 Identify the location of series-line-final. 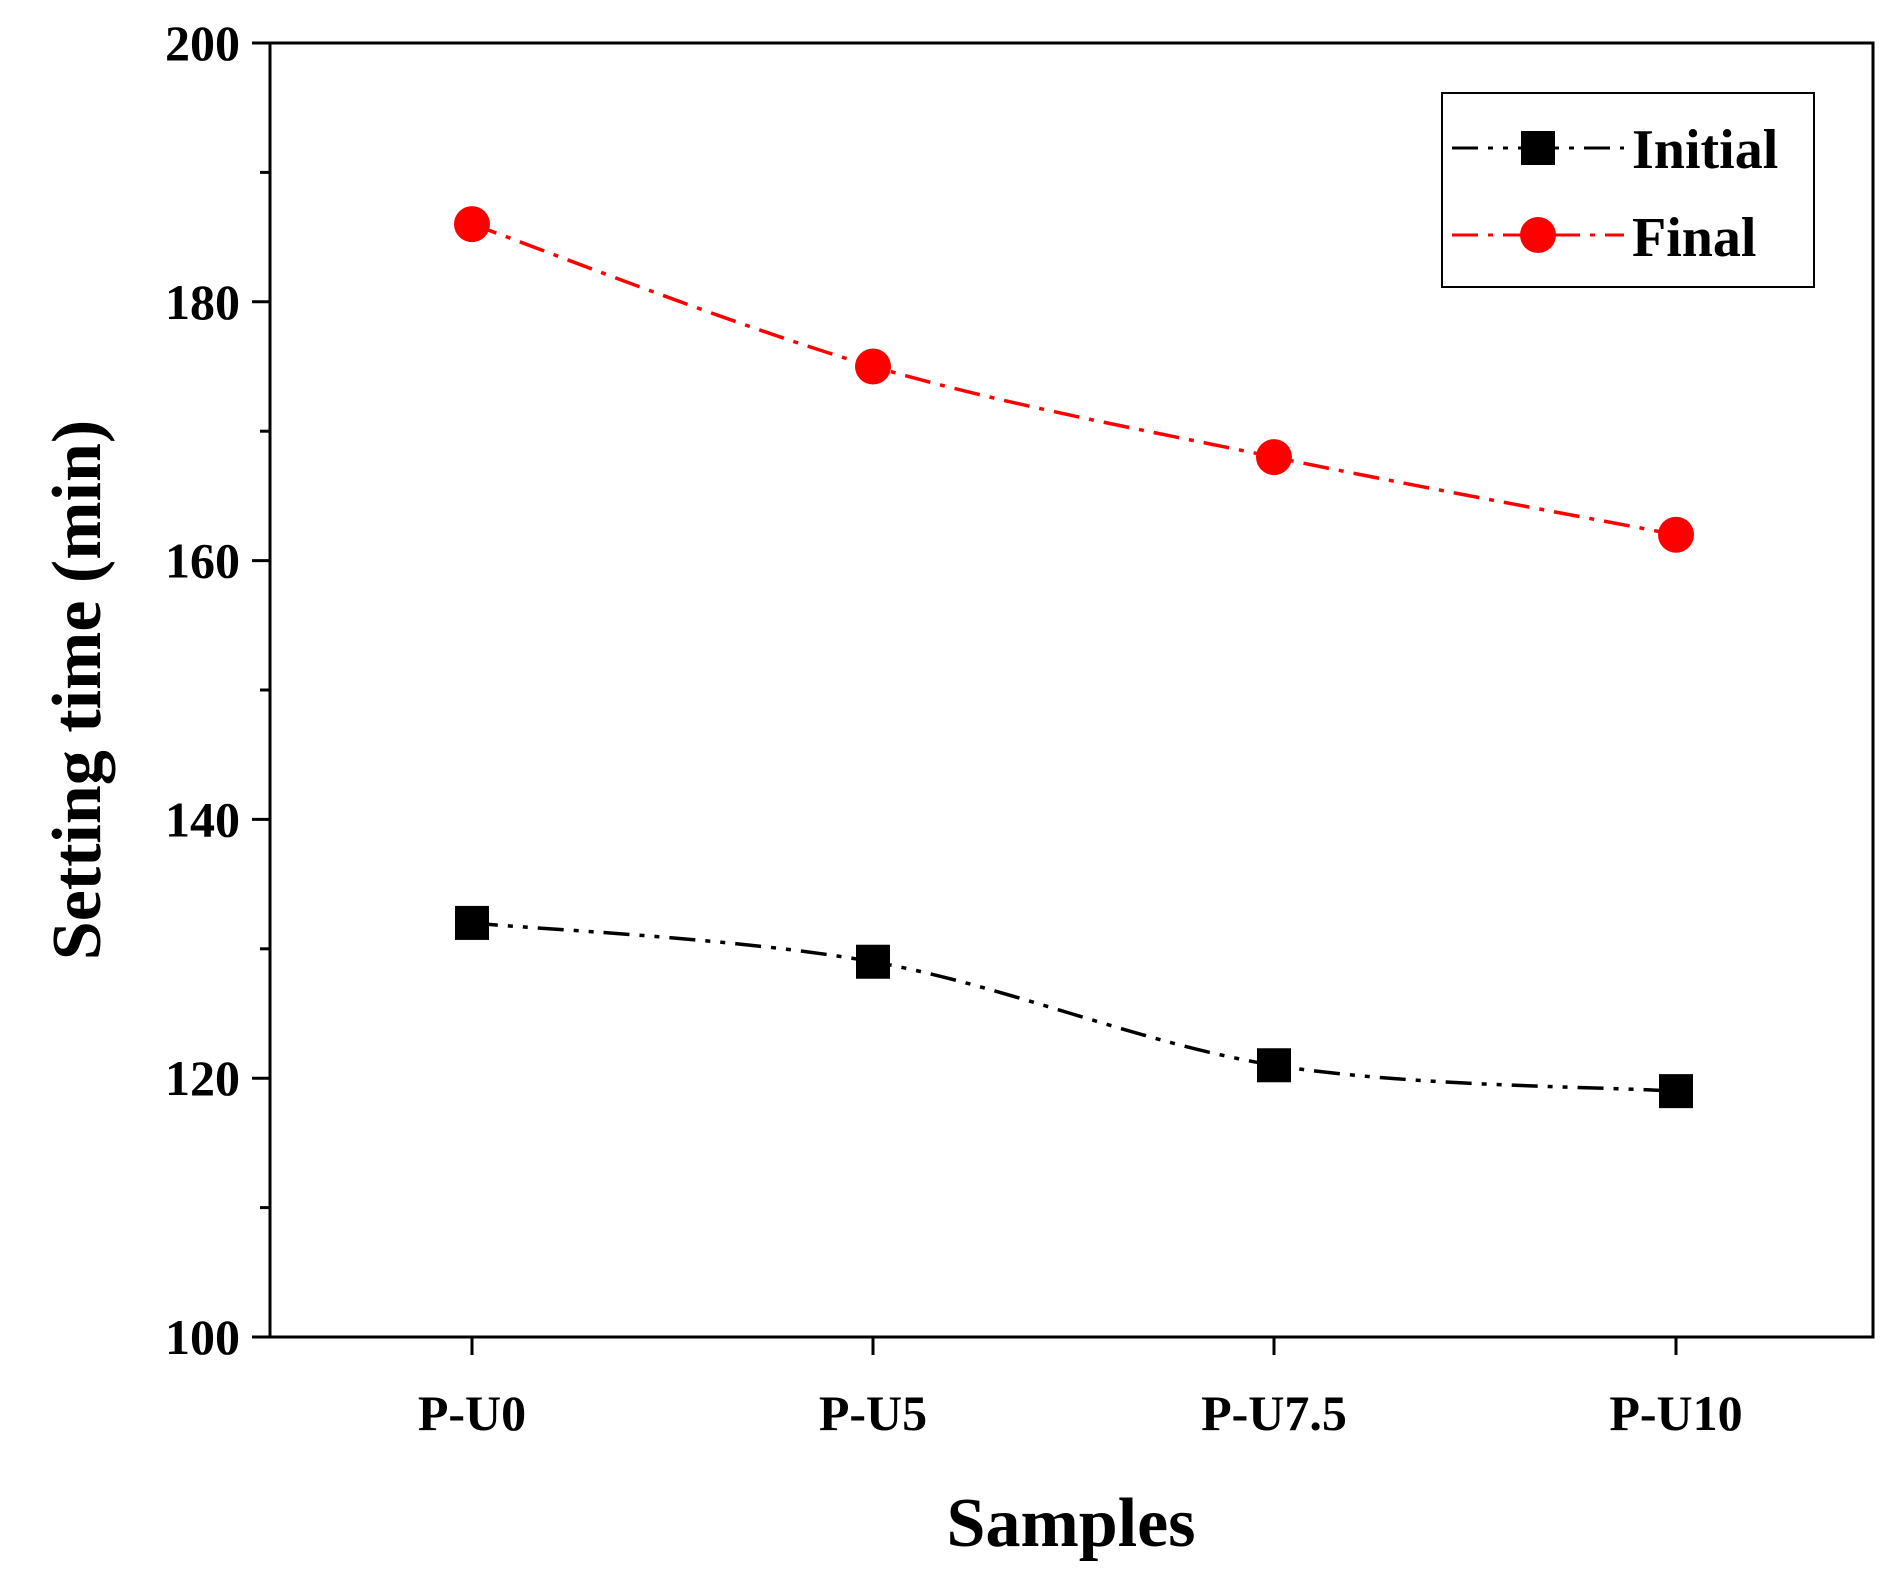
(1074, 379).